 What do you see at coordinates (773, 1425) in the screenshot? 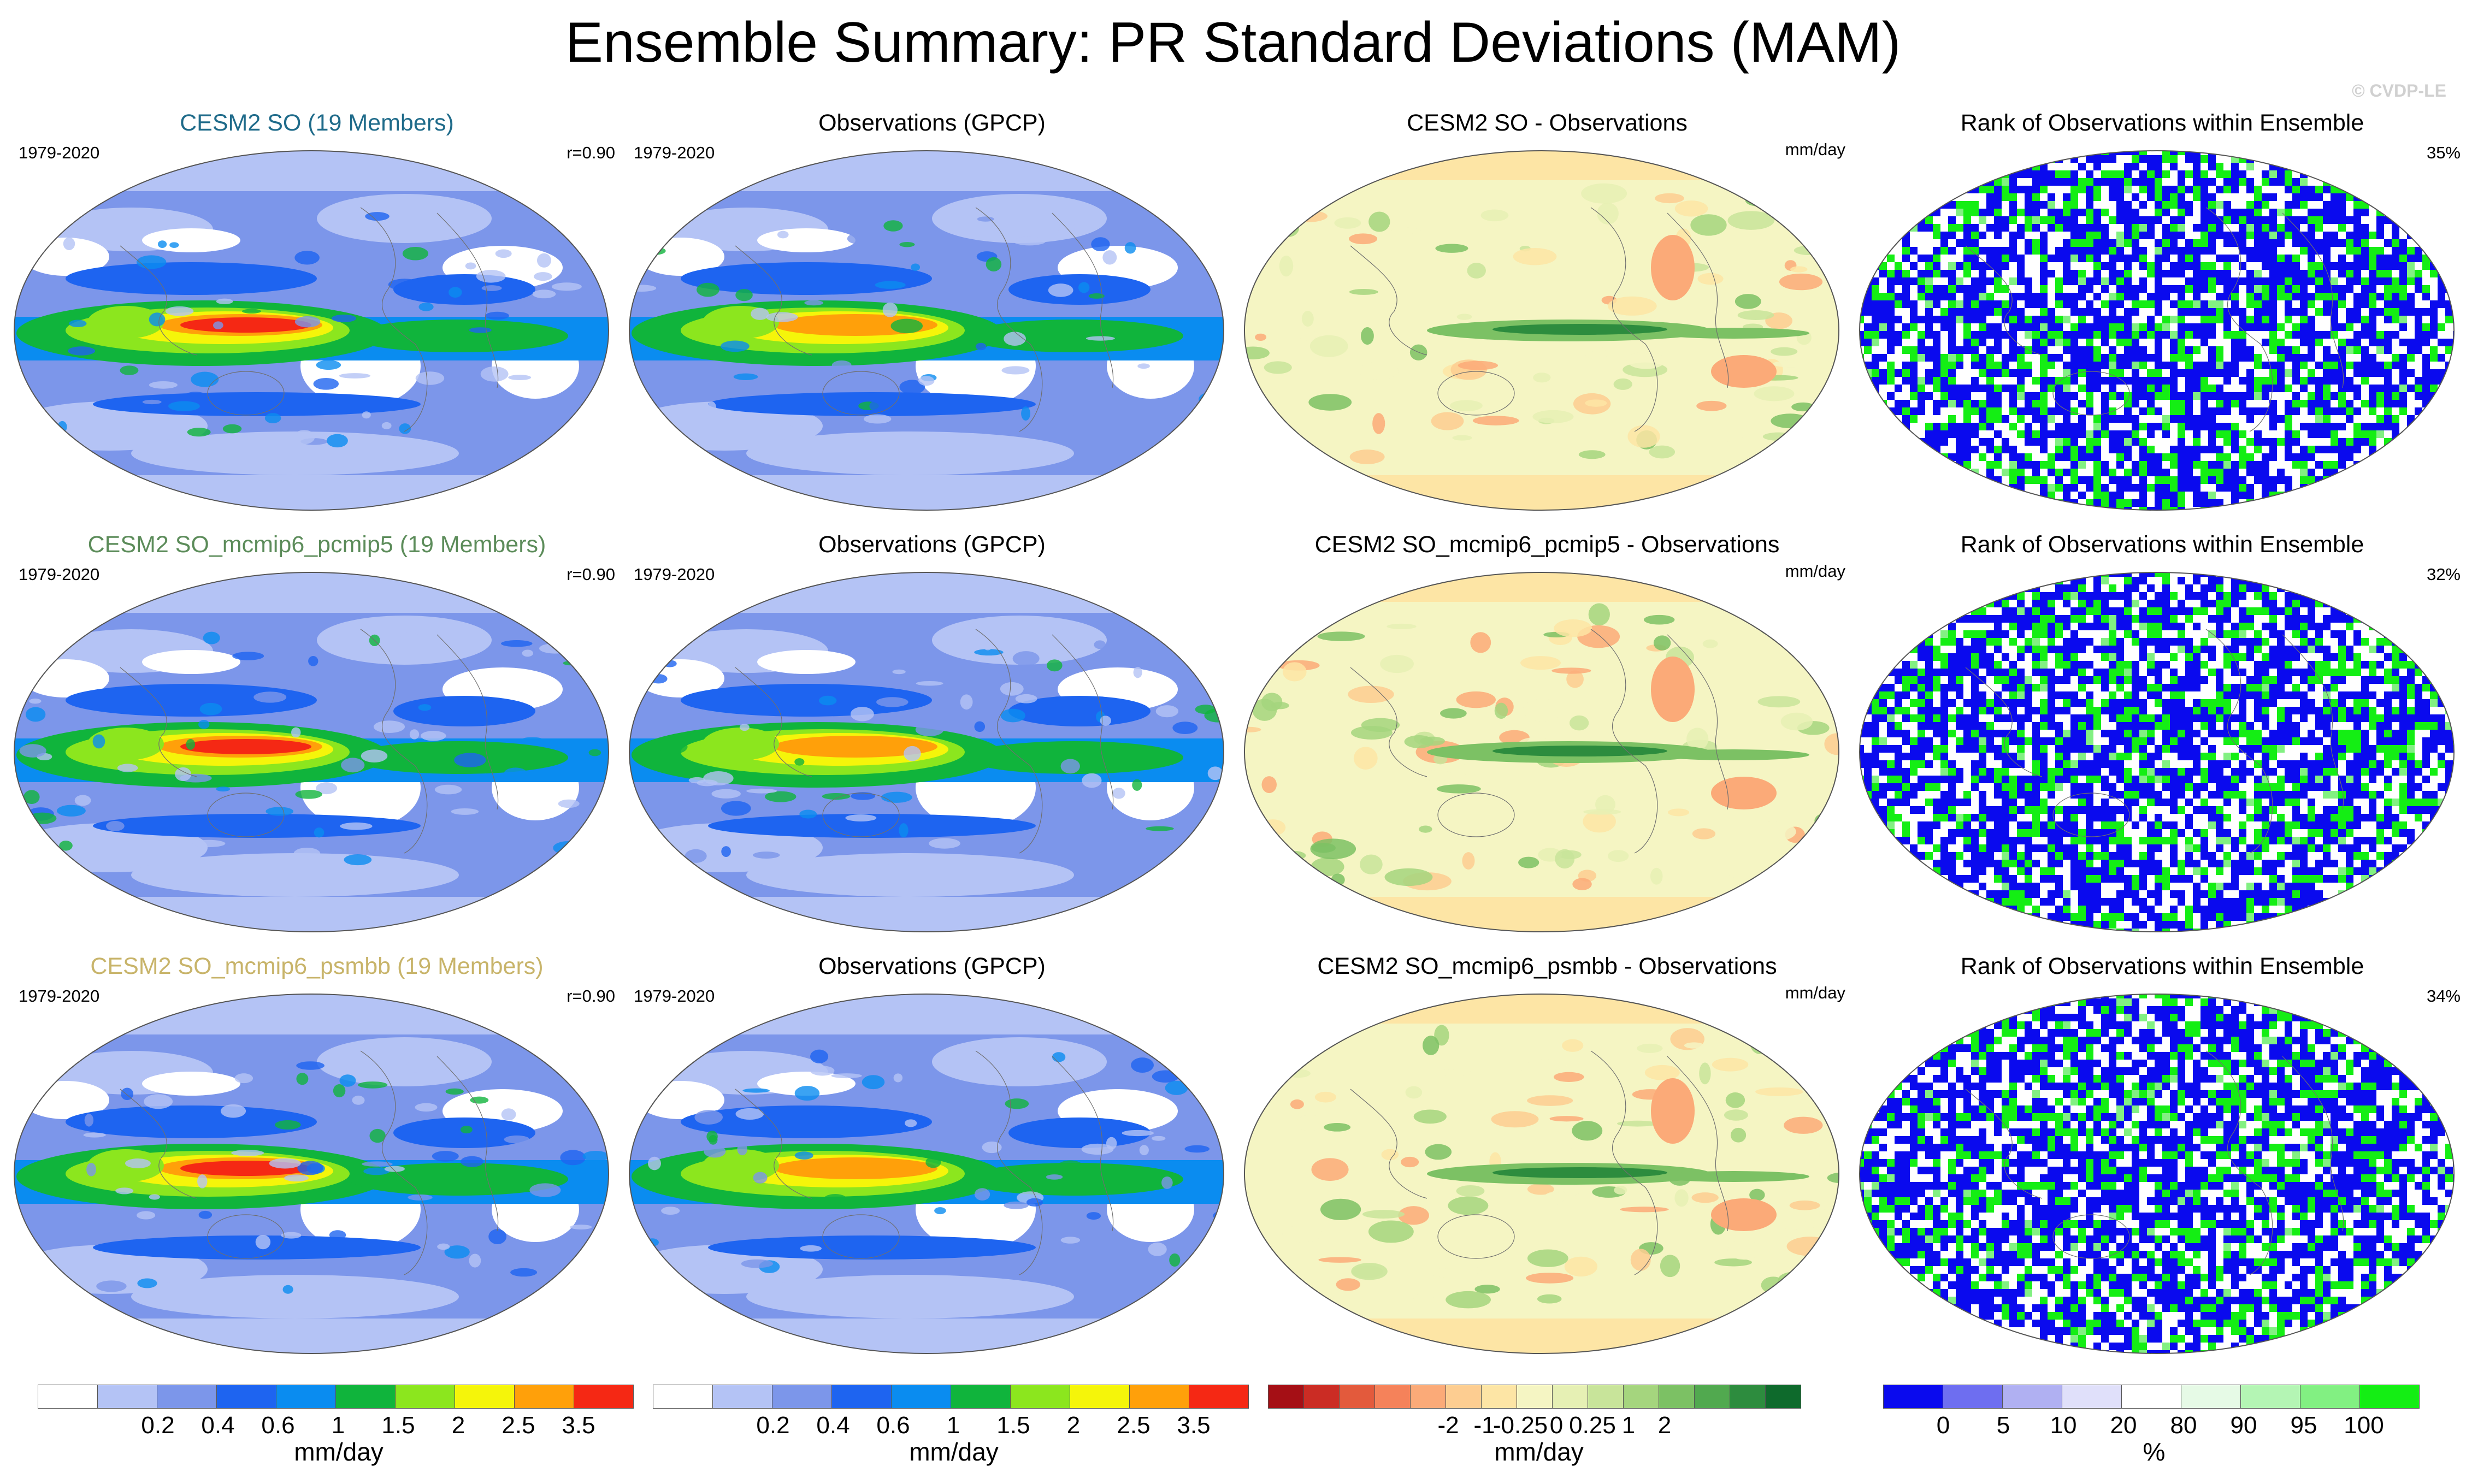
I see `colorbar-tick-label: 0.2` at bounding box center [773, 1425].